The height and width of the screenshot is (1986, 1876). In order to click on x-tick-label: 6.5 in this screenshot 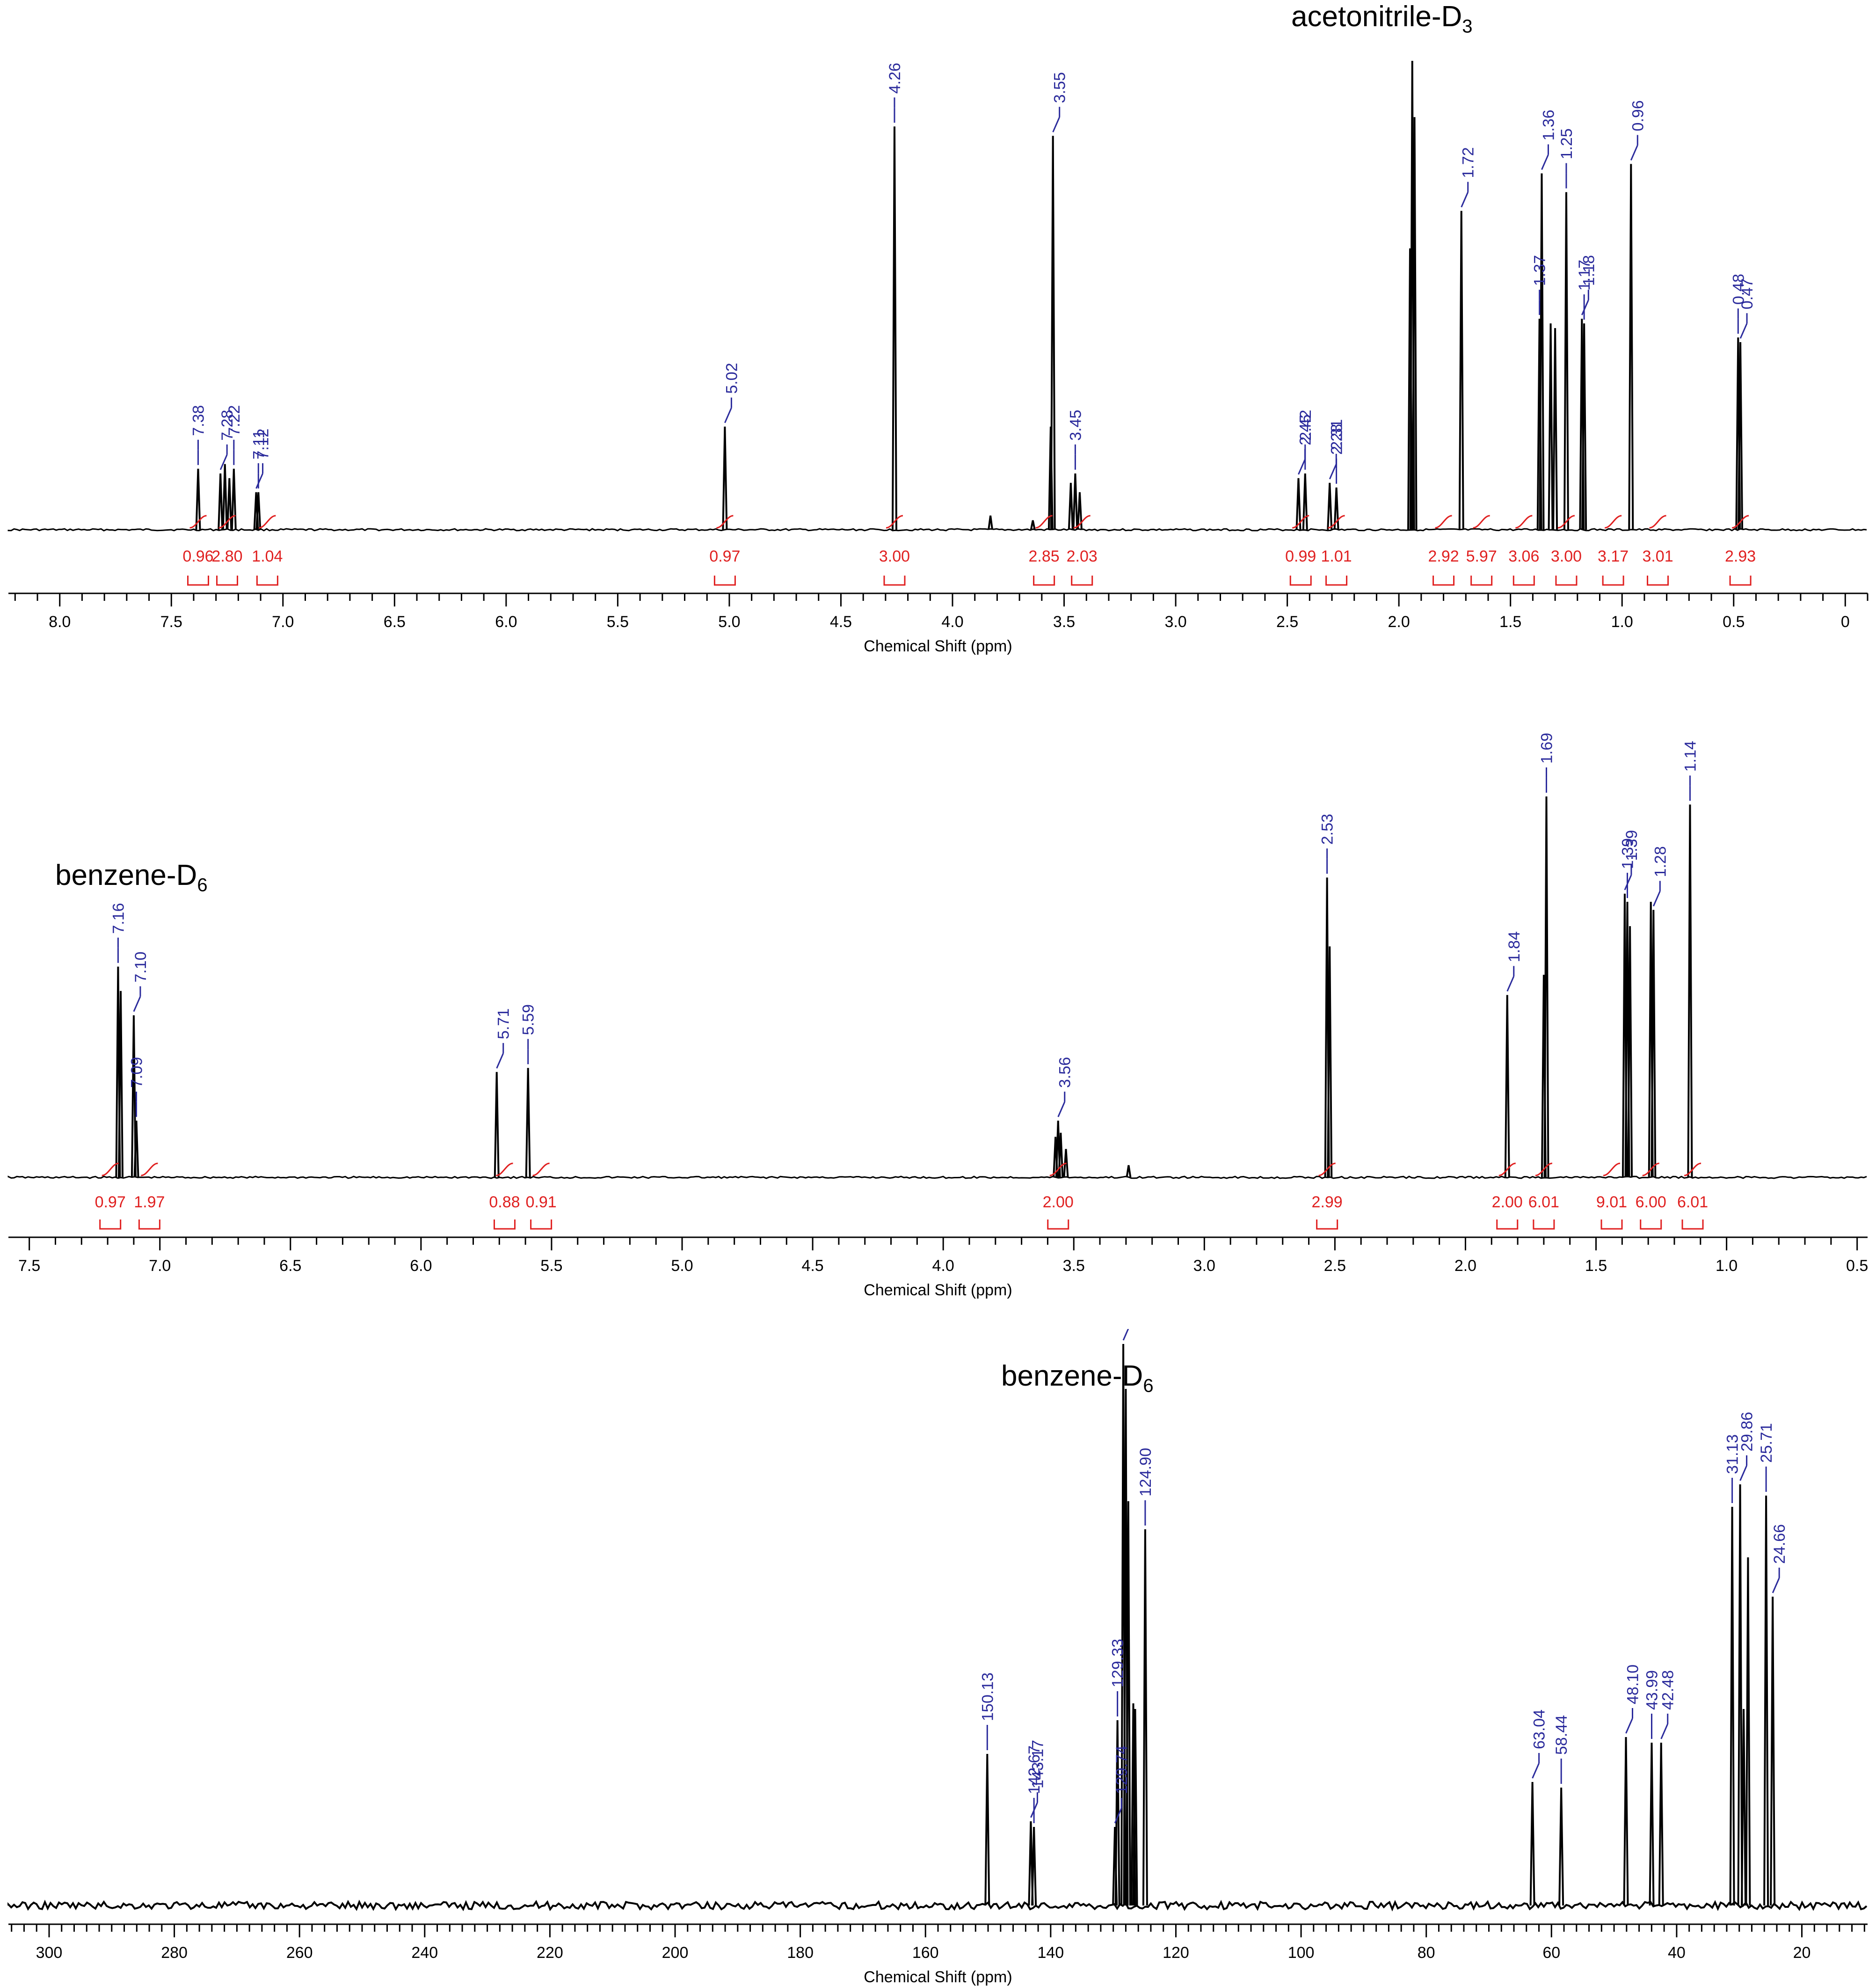, I will do `click(290, 1266)`.